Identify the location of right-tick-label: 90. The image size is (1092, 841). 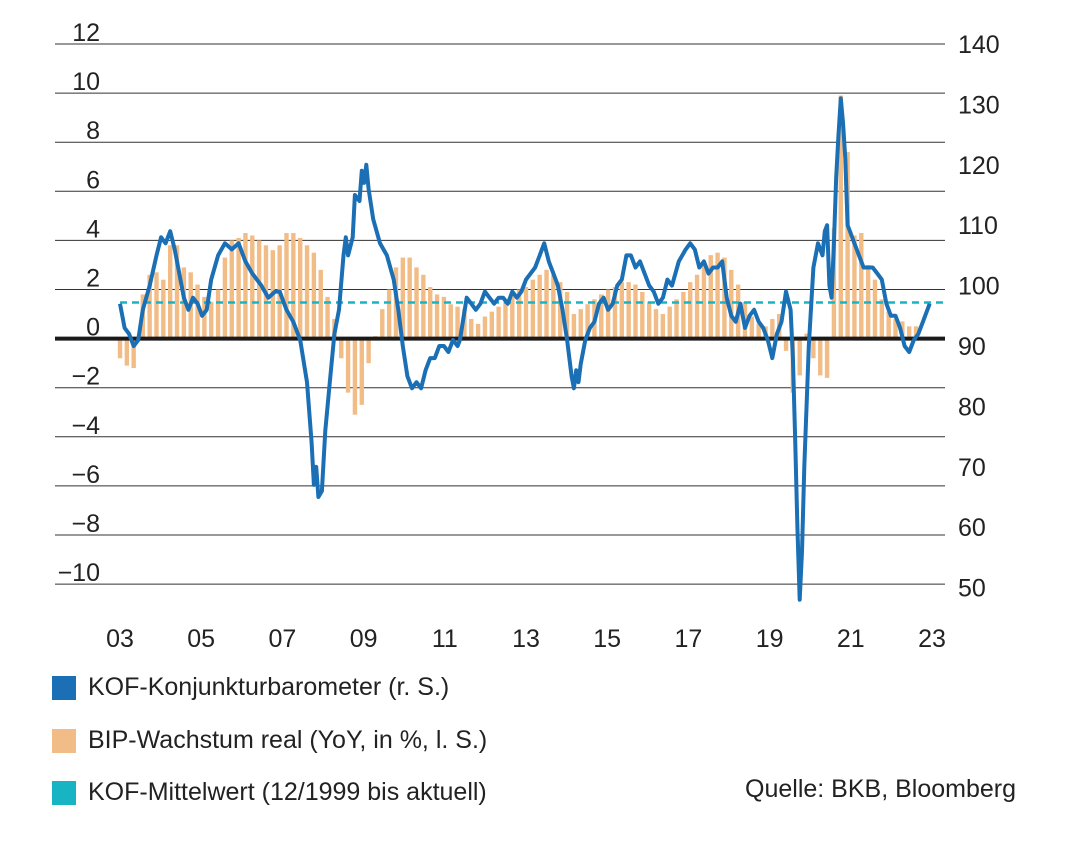
(972, 347).